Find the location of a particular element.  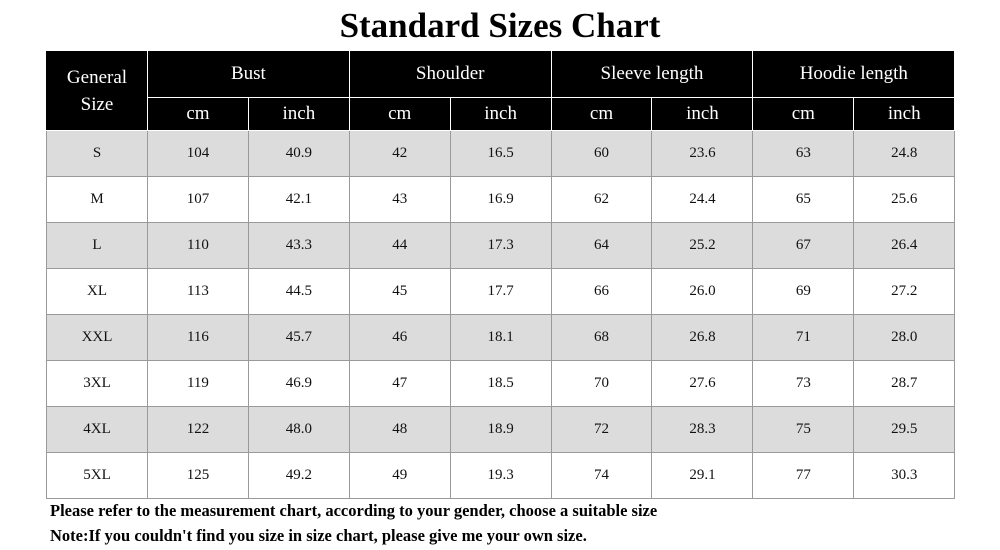

title: Standard Sizes Chart is located at coordinates (500, 25).